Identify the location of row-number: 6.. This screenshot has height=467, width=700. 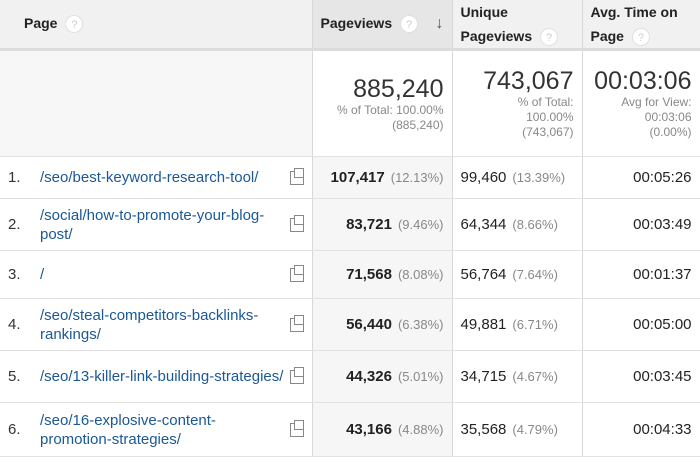
(14, 429).